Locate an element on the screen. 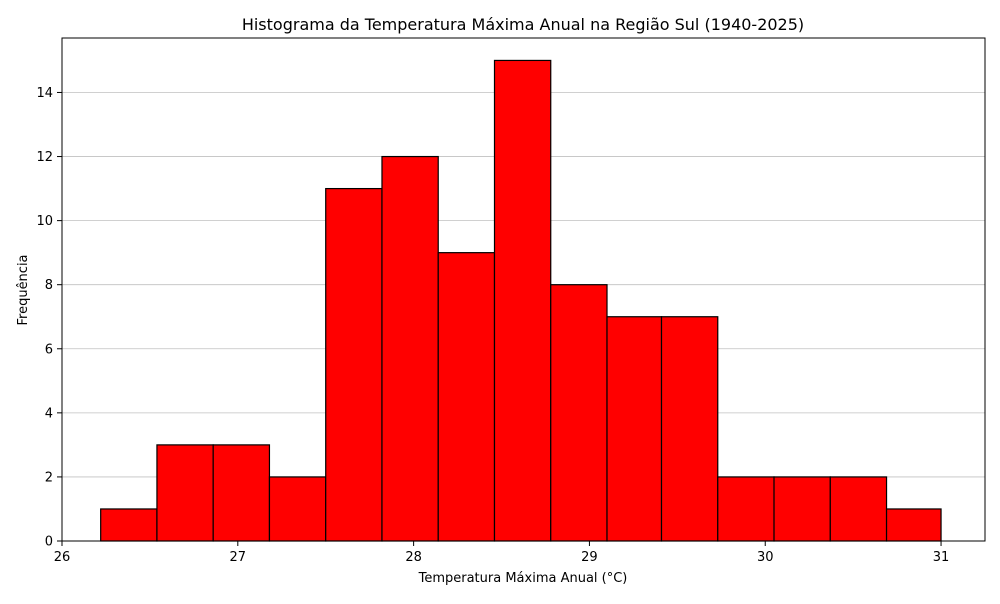 This screenshot has height=604, width=1000. y-tick-label-7: 14 is located at coordinates (44, 93).